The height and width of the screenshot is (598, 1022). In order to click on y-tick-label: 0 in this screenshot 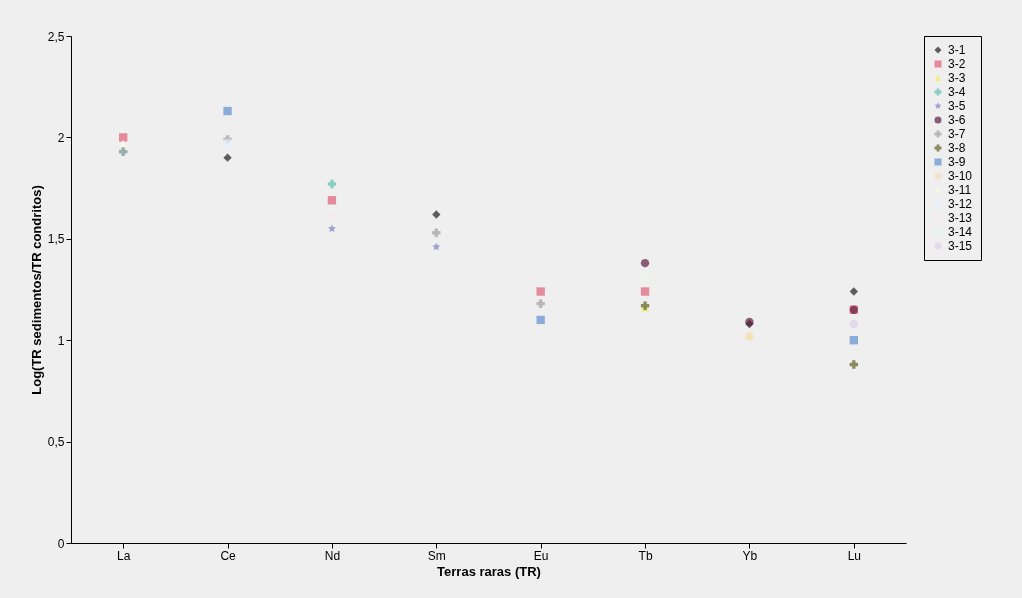, I will do `click(61, 543)`.